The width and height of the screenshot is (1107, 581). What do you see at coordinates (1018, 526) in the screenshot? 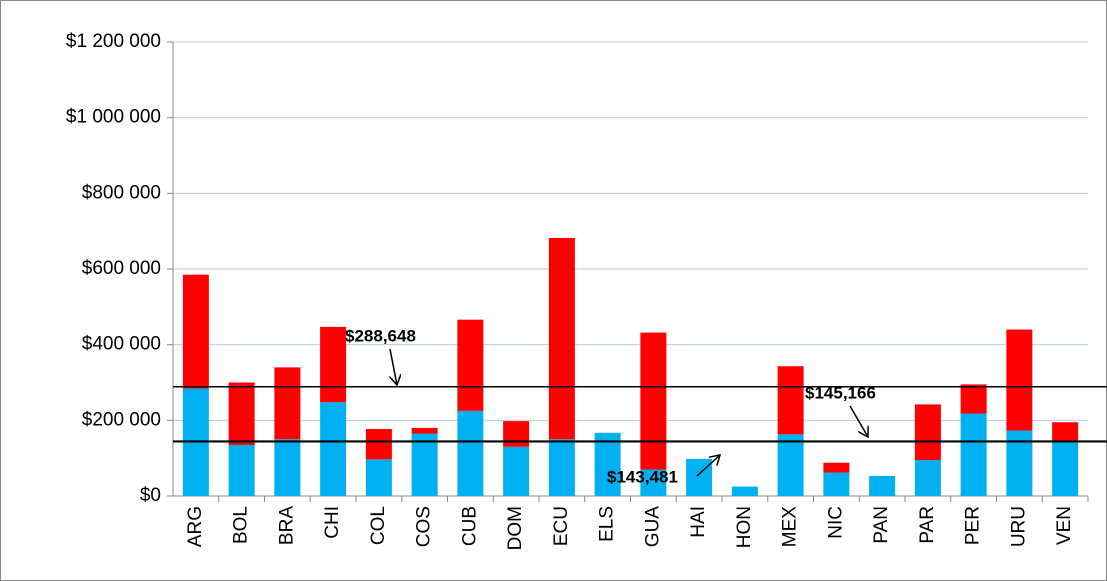
I see `x-tick-label: URU` at bounding box center [1018, 526].